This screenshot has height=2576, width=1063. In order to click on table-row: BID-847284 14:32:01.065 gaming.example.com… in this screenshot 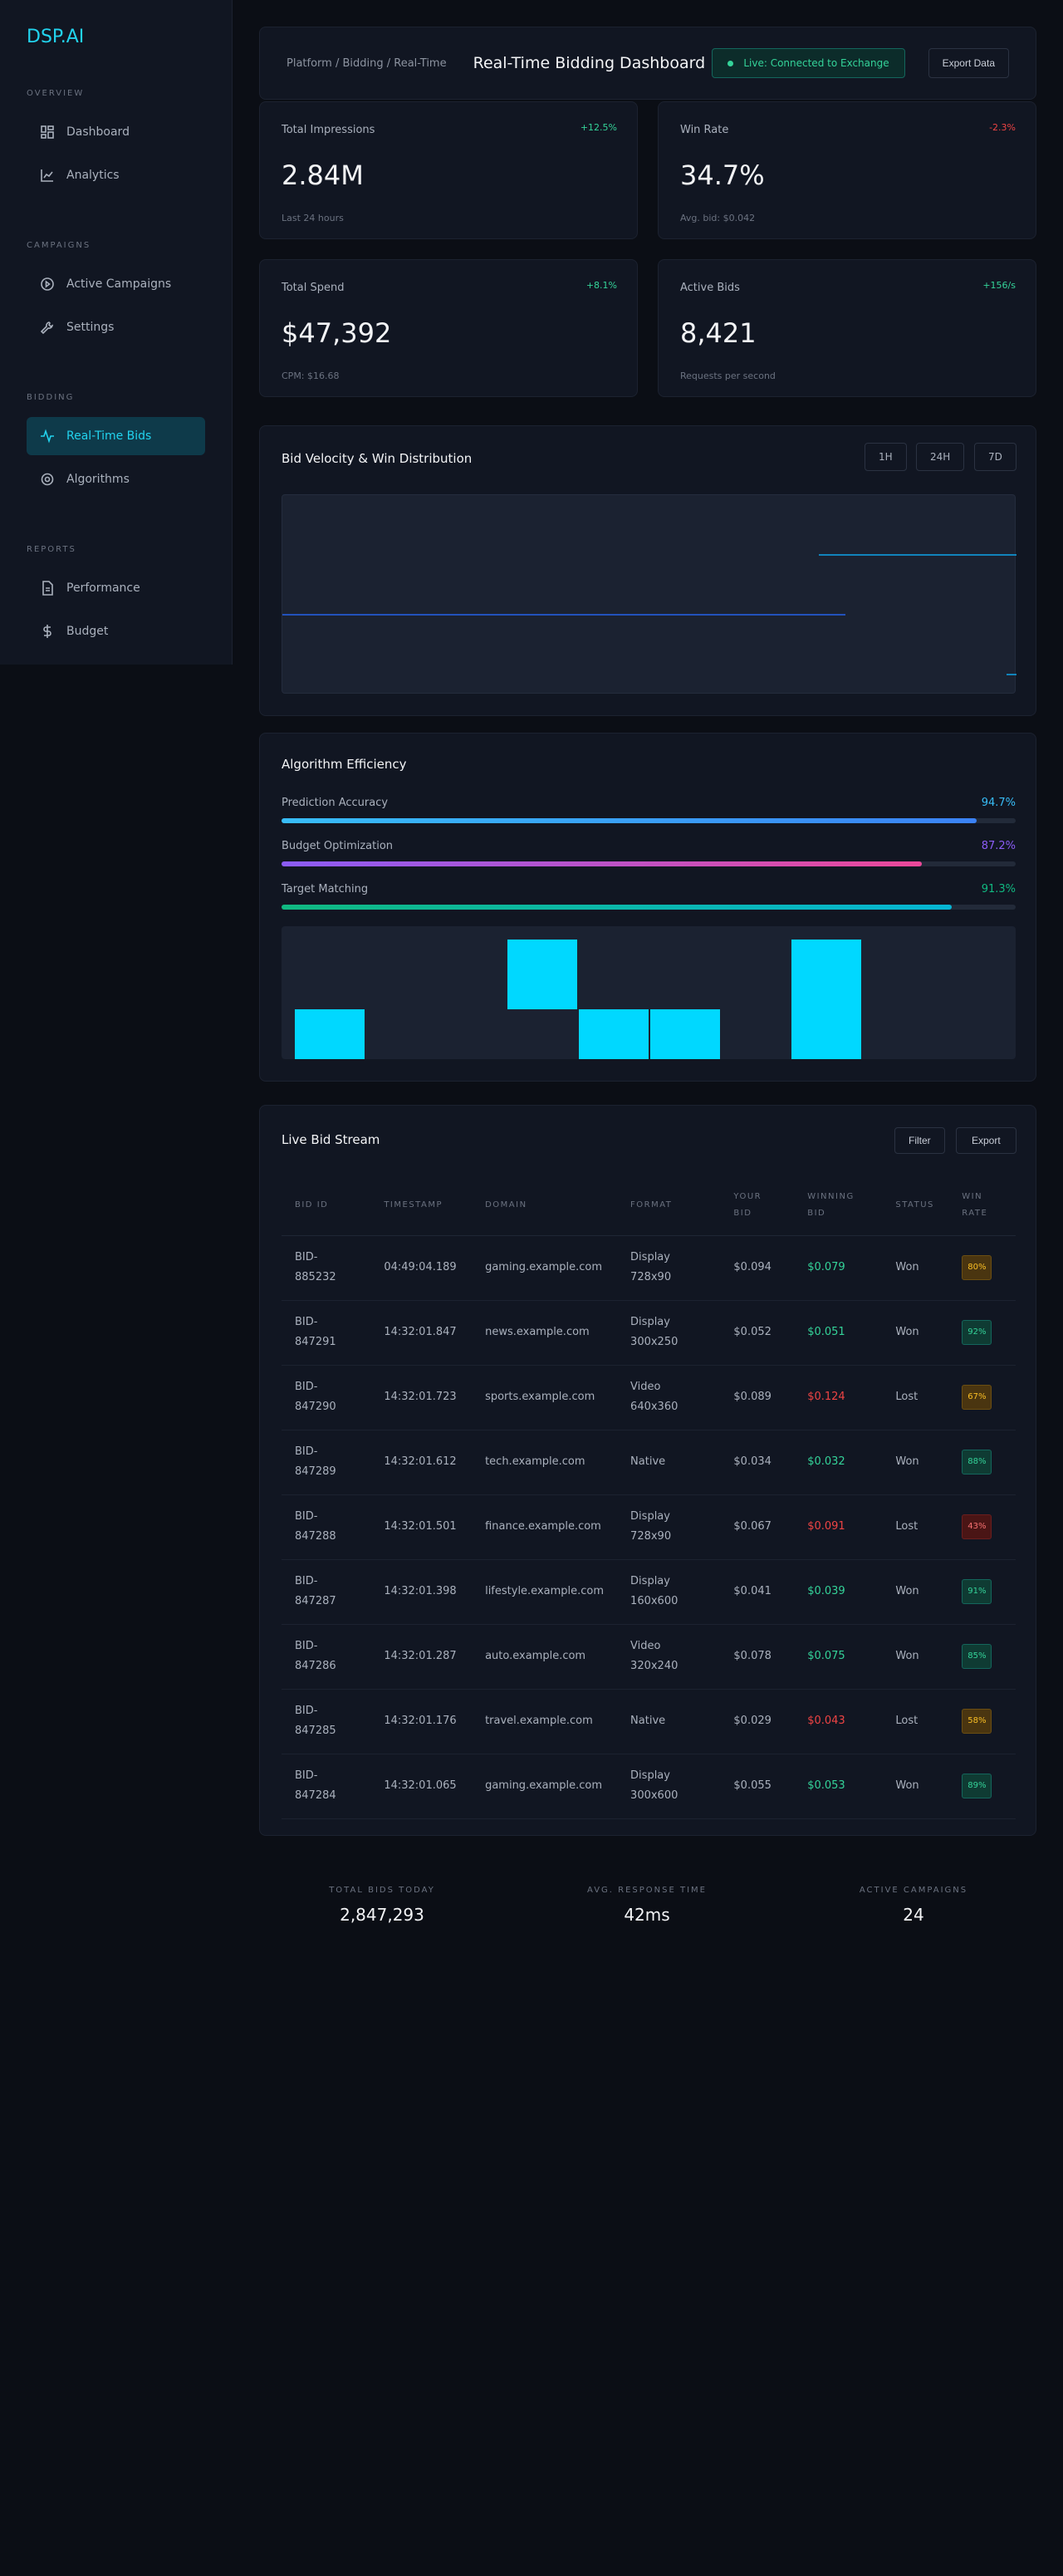, I will do `click(649, 1786)`.